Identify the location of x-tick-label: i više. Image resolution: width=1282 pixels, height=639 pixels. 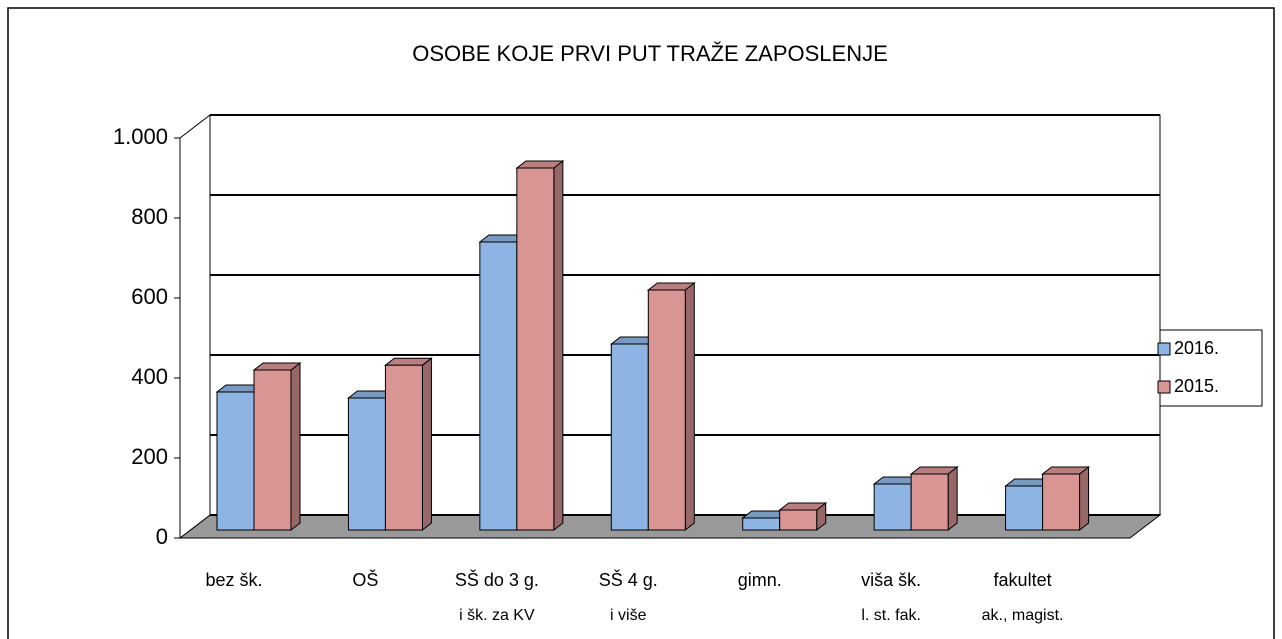
(628, 615).